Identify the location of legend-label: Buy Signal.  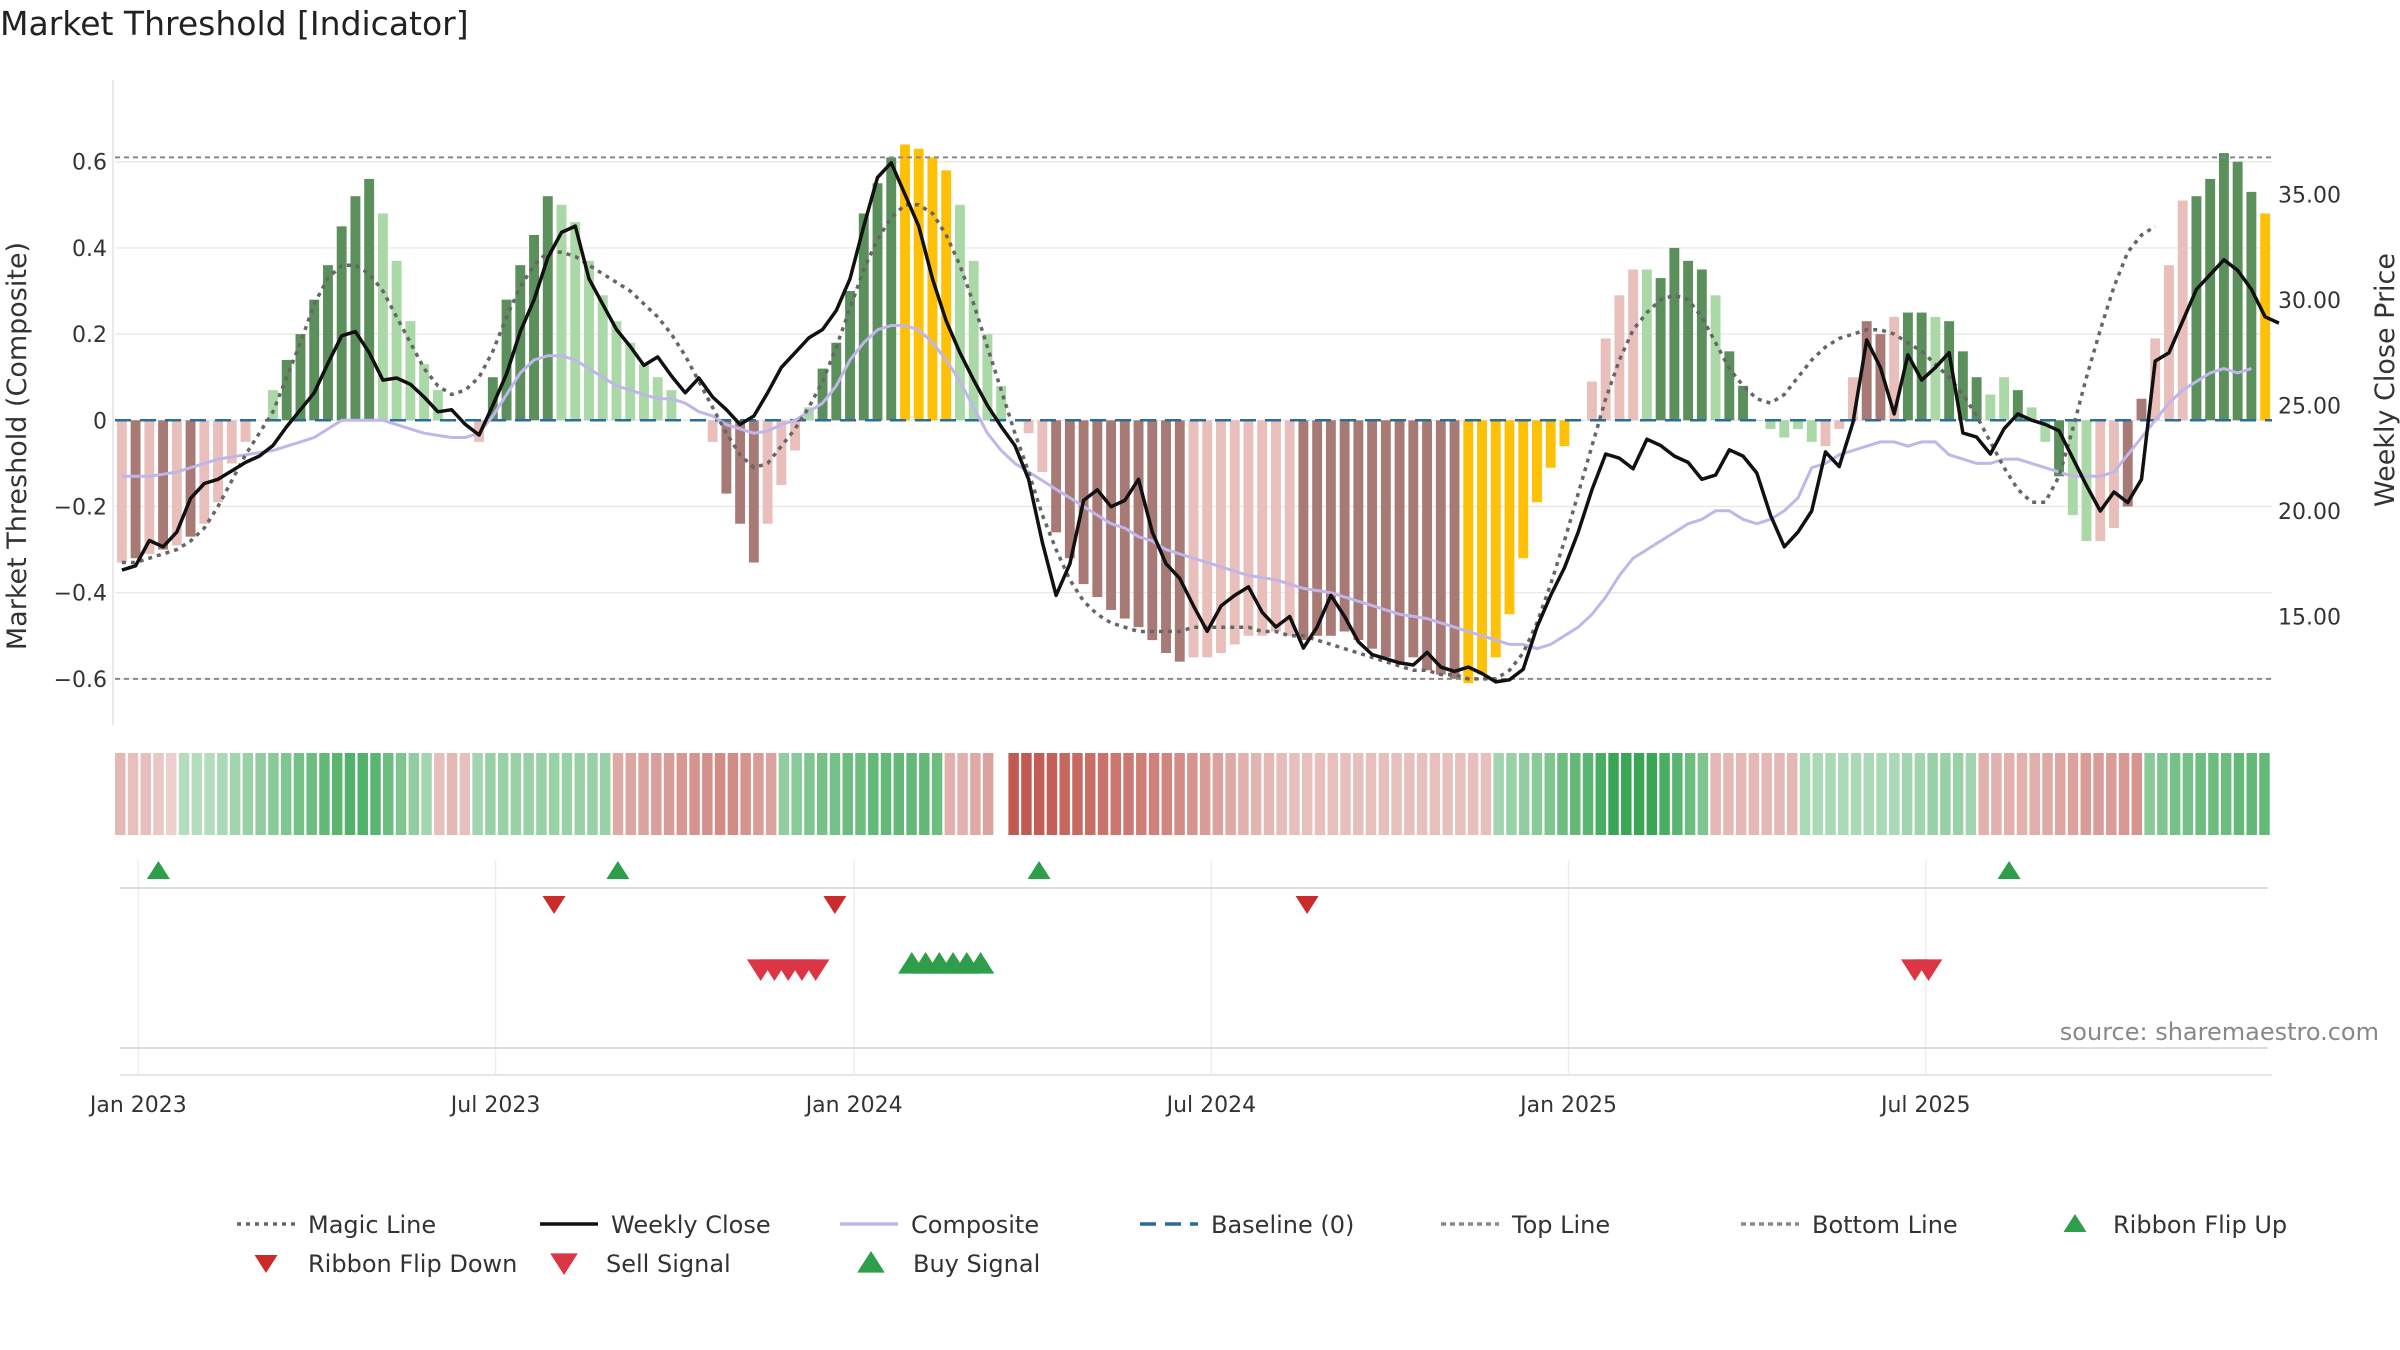
(976, 1264).